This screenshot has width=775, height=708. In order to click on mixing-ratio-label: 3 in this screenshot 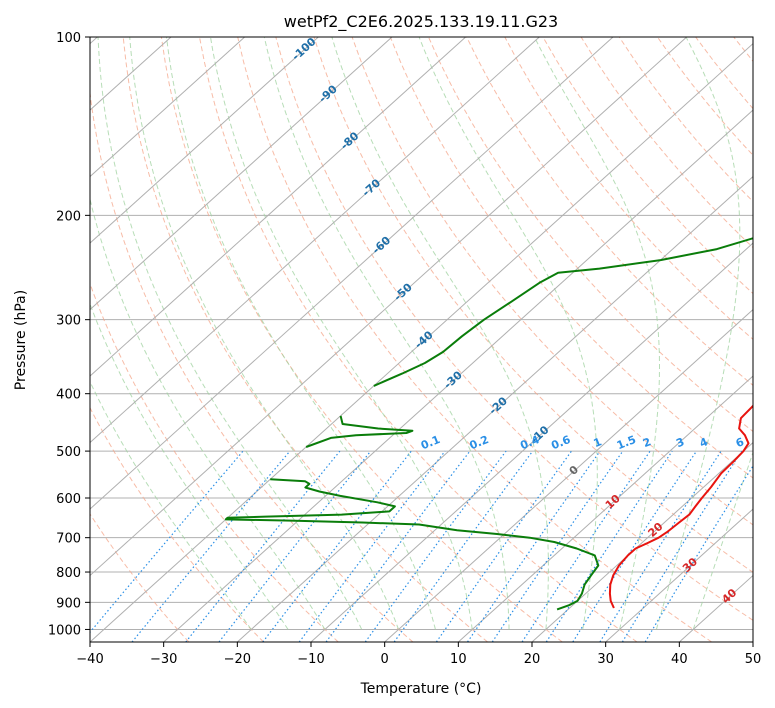, I will do `click(680, 442)`.